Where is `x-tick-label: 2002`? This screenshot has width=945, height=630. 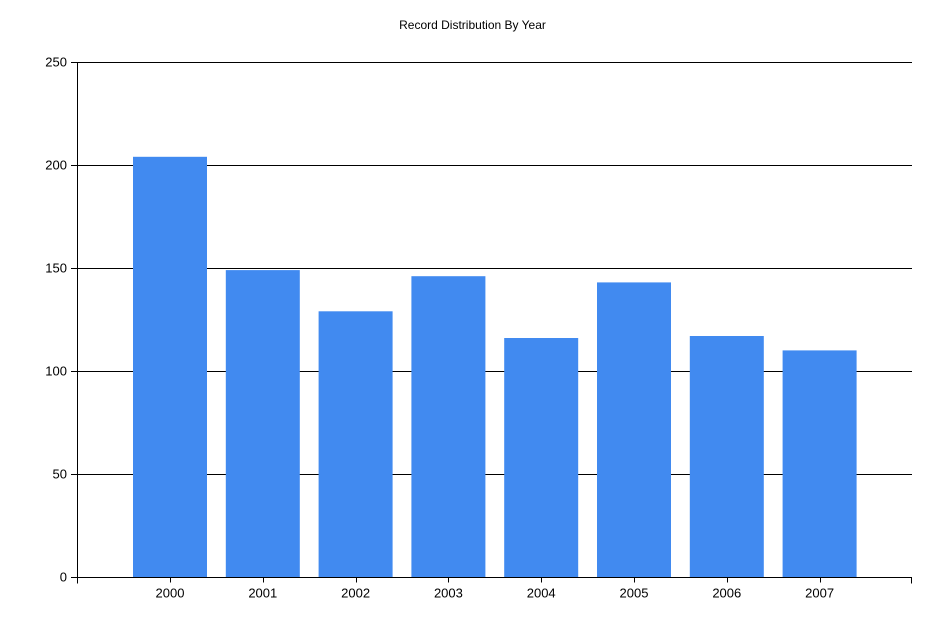
x-tick-label: 2002 is located at coordinates (355, 593).